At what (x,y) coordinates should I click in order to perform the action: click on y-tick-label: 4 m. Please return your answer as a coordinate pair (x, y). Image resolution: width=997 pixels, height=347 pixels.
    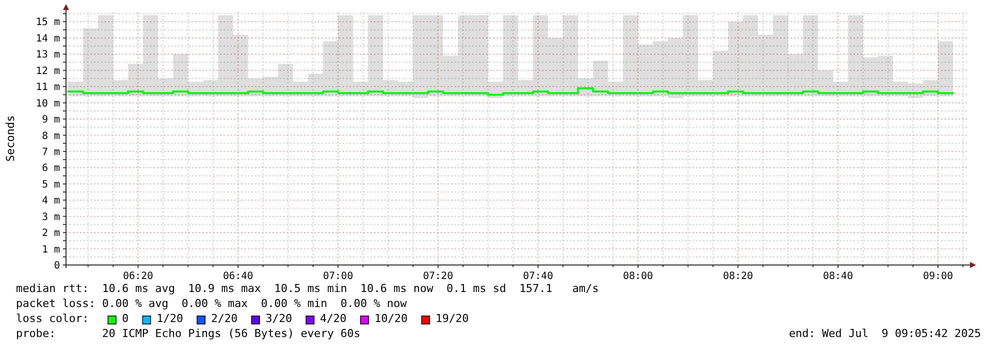
    Looking at the image, I should click on (51, 201).